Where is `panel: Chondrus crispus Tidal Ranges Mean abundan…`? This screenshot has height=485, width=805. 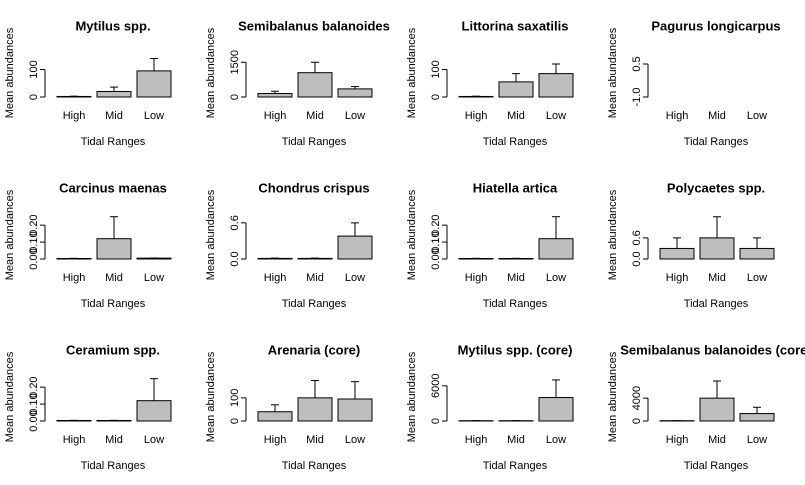 panel: Chondrus crispus Tidal Ranges Mean abundan… is located at coordinates (289, 245).